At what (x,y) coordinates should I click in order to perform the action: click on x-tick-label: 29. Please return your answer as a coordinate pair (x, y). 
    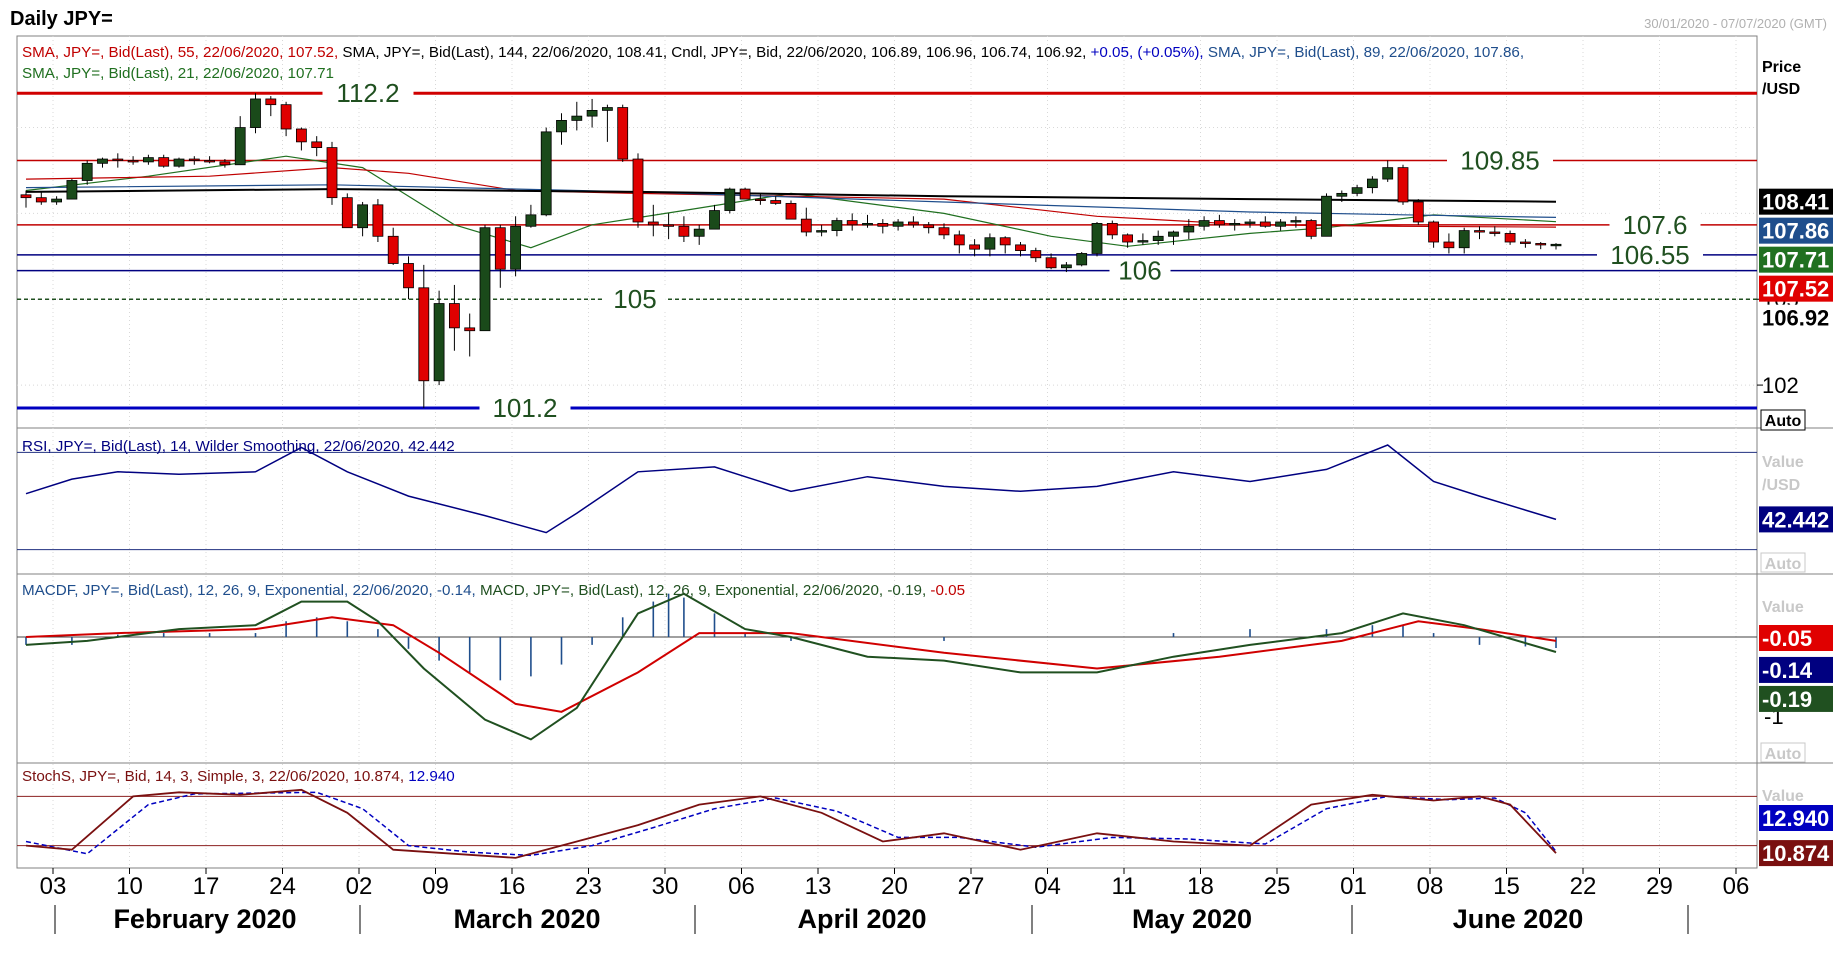
    Looking at the image, I should click on (1659, 886).